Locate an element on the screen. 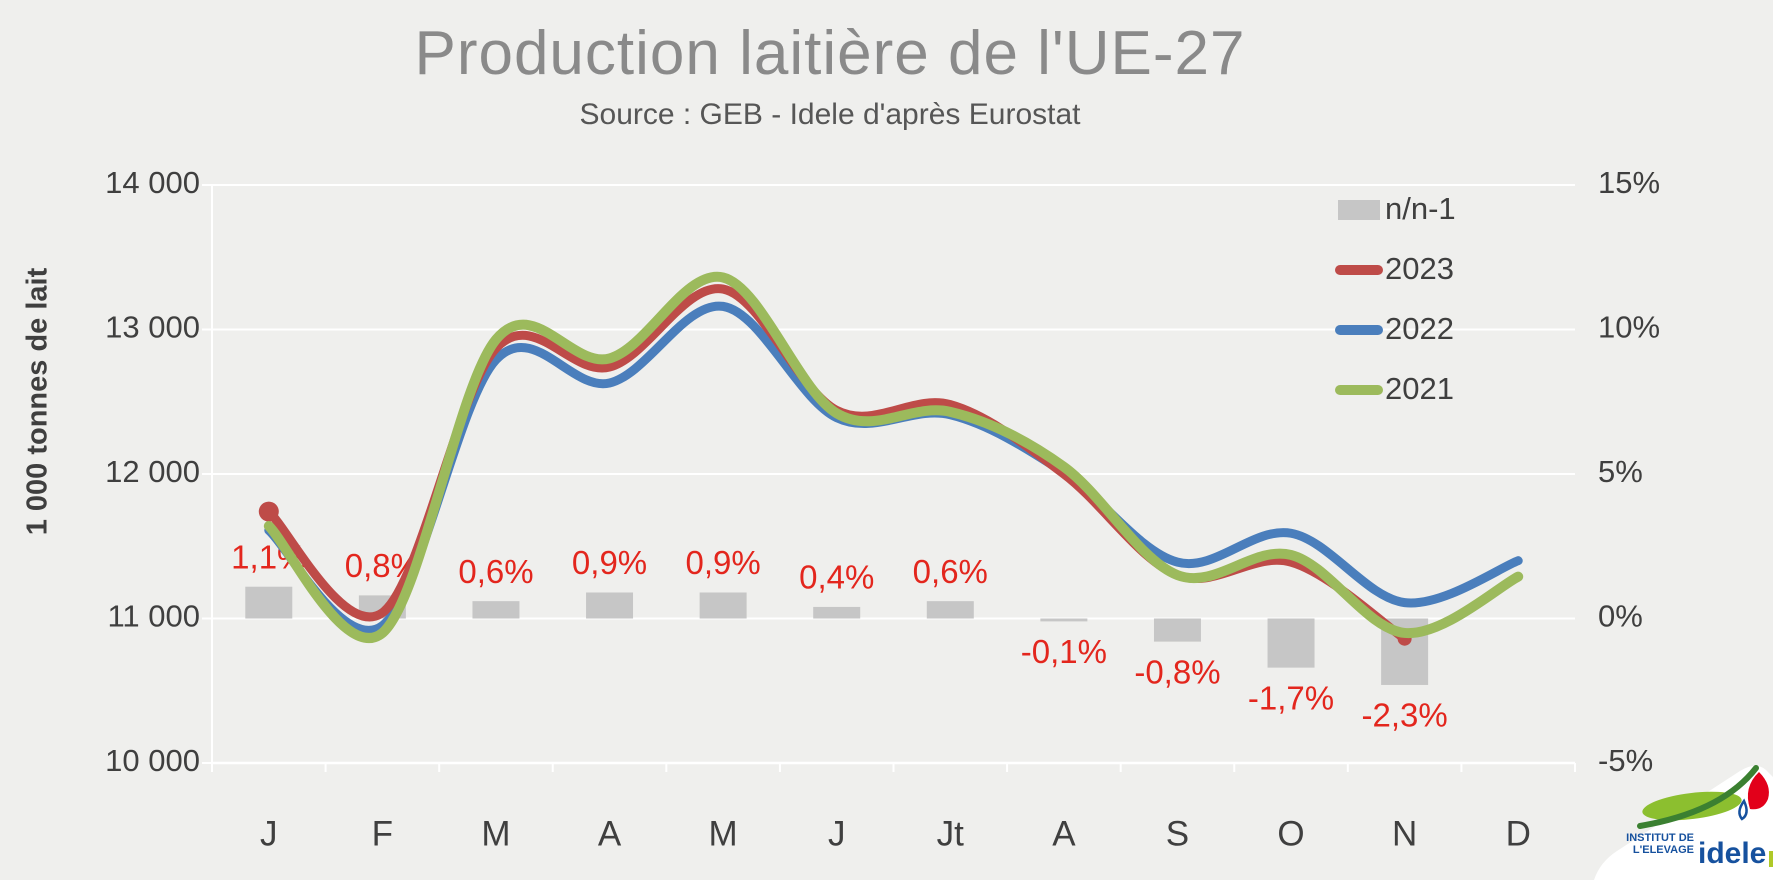 The height and width of the screenshot is (880, 1773). x-axis-label-10-N: N is located at coordinates (1404, 833).